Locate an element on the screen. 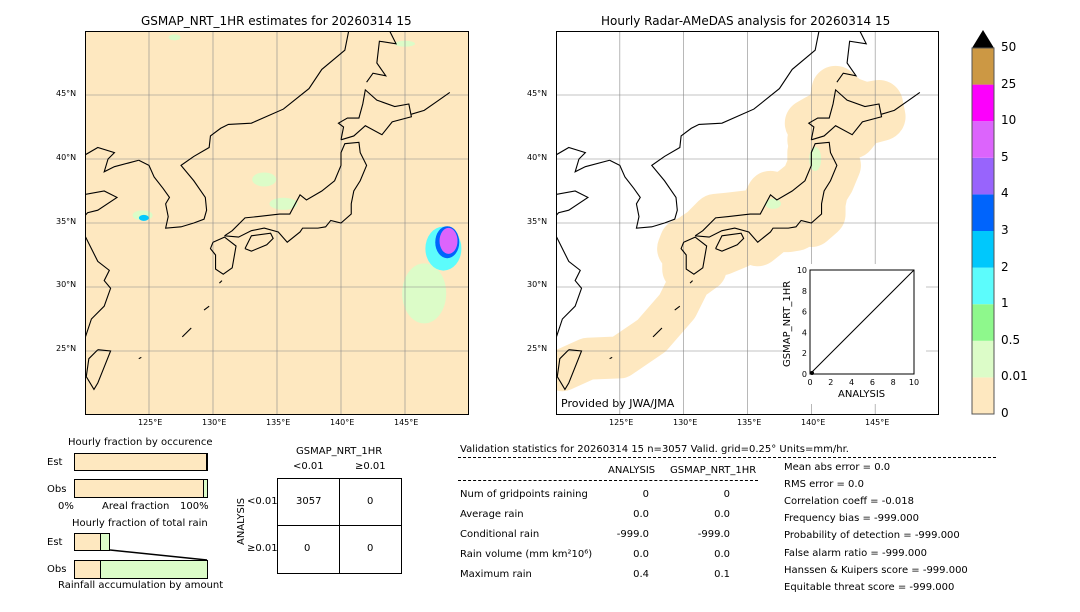  stats-row-label: Num of gridpoints raining is located at coordinates (524, 494).